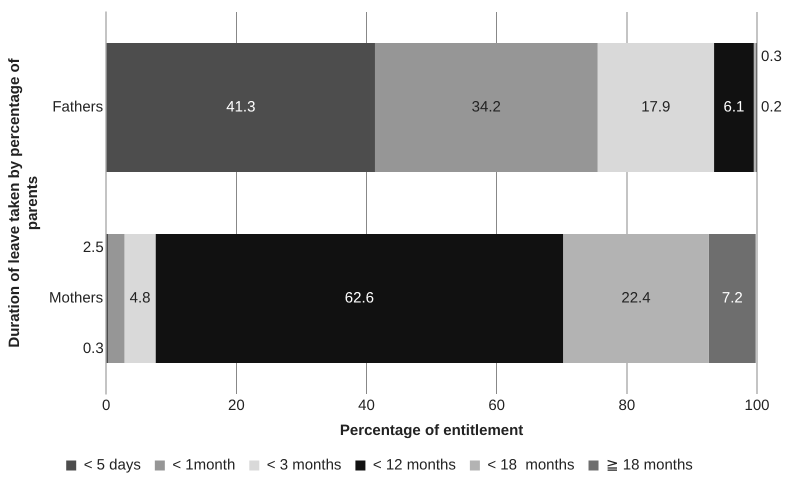 Image resolution: width=797 pixels, height=483 pixels. I want to click on y-tick-label: Fathers, so click(78, 107).